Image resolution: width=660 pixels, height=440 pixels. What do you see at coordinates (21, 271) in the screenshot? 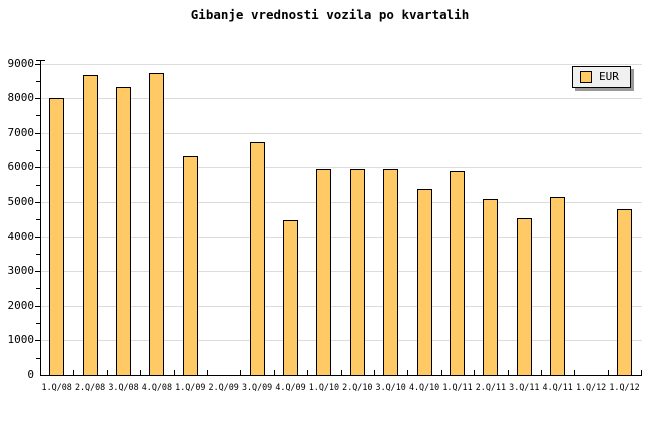
I see `y-axis-label: 3000` at bounding box center [21, 271].